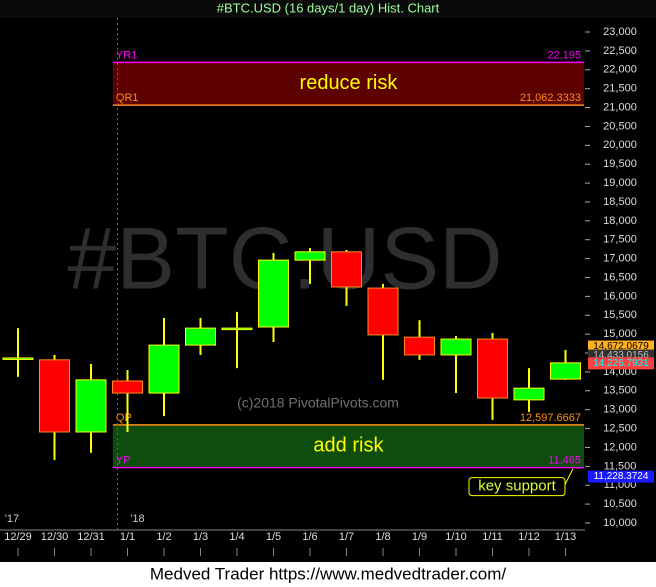  Describe the element at coordinates (163, 537) in the screenshot. I see `x-tick-label: 1/2` at that location.